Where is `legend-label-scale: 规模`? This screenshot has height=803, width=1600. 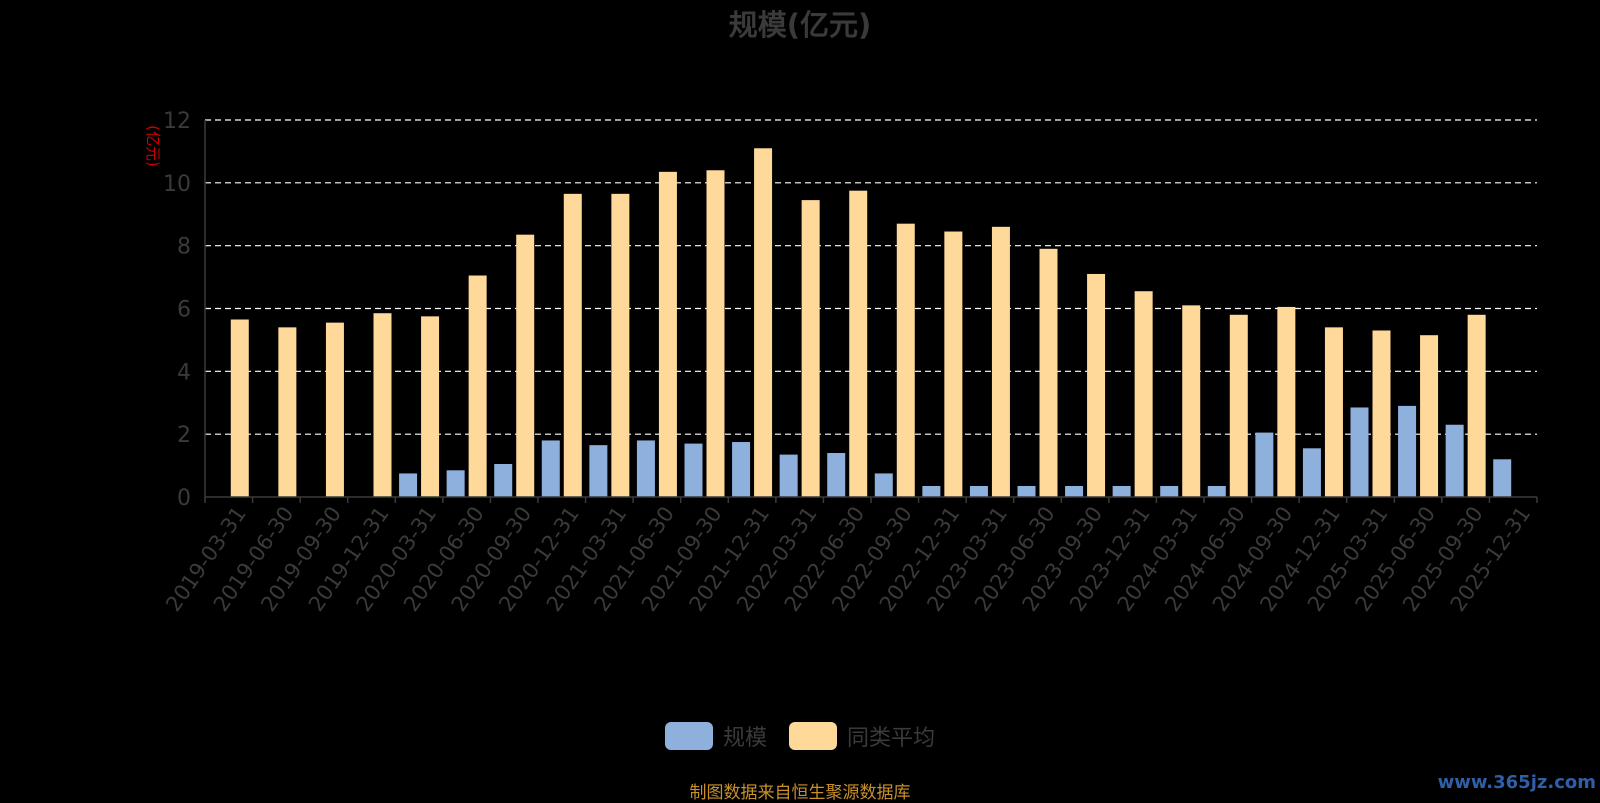 legend-label-scale: 规模 is located at coordinates (744, 738).